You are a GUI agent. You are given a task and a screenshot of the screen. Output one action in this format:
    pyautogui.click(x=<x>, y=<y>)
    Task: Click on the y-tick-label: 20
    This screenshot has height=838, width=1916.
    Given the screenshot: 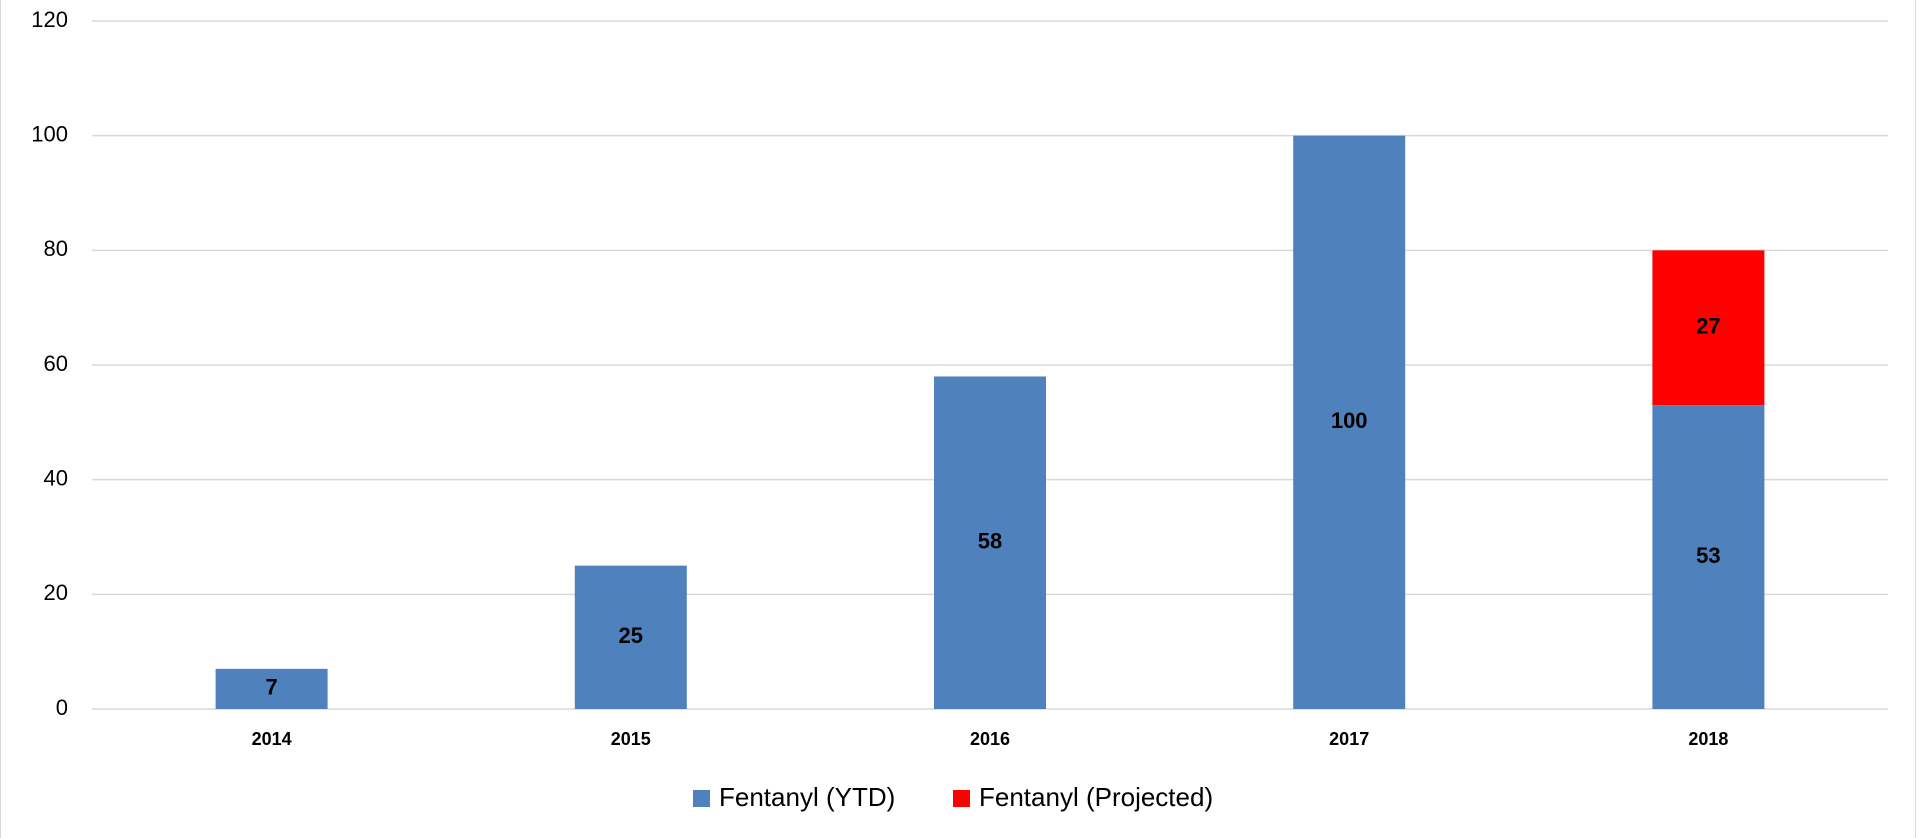 What is the action you would take?
    pyautogui.click(x=56, y=592)
    